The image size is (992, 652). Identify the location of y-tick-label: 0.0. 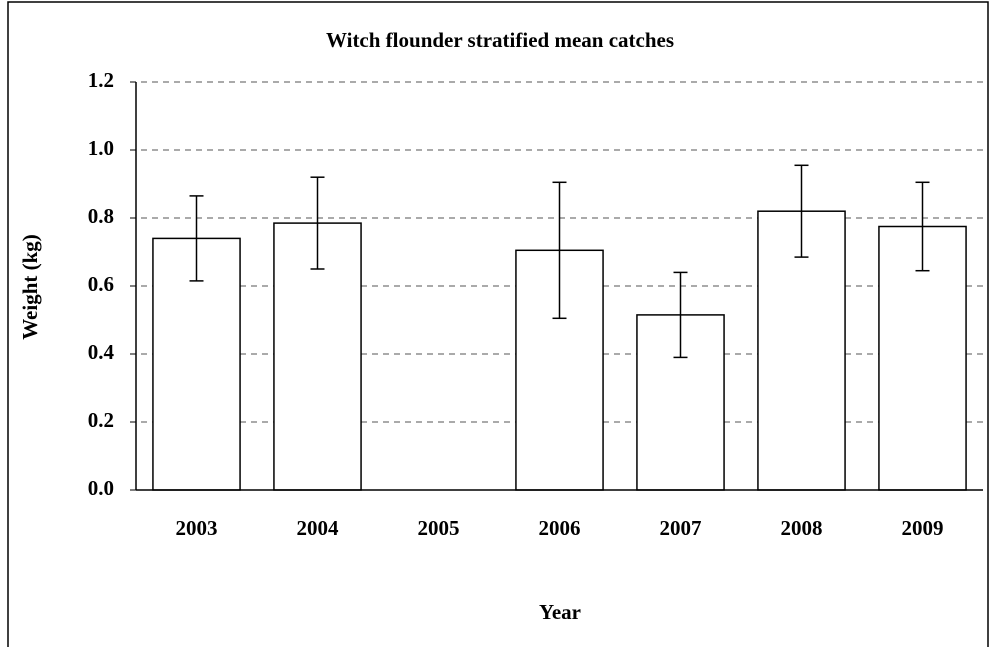
(101, 488).